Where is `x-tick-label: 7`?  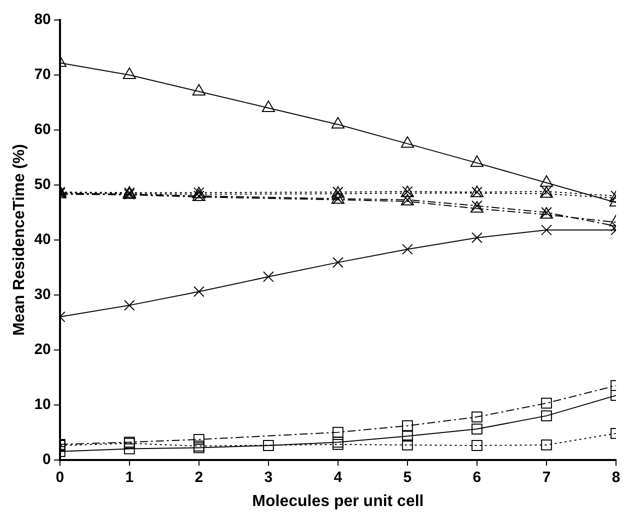 x-tick-label: 7 is located at coordinates (546, 477).